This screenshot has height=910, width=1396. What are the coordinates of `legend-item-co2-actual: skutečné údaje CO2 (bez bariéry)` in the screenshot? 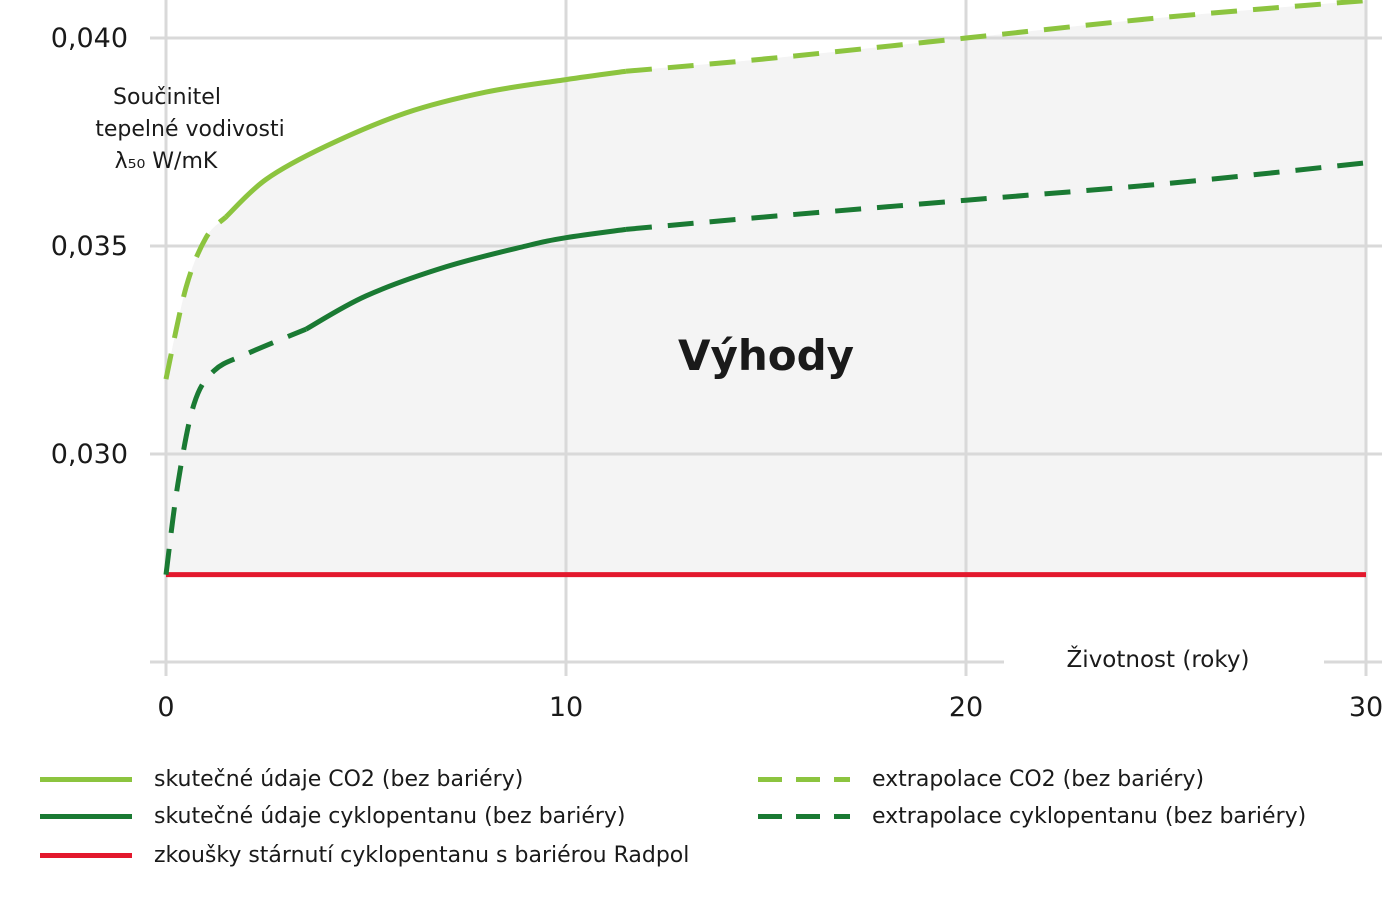 It's located at (281, 779).